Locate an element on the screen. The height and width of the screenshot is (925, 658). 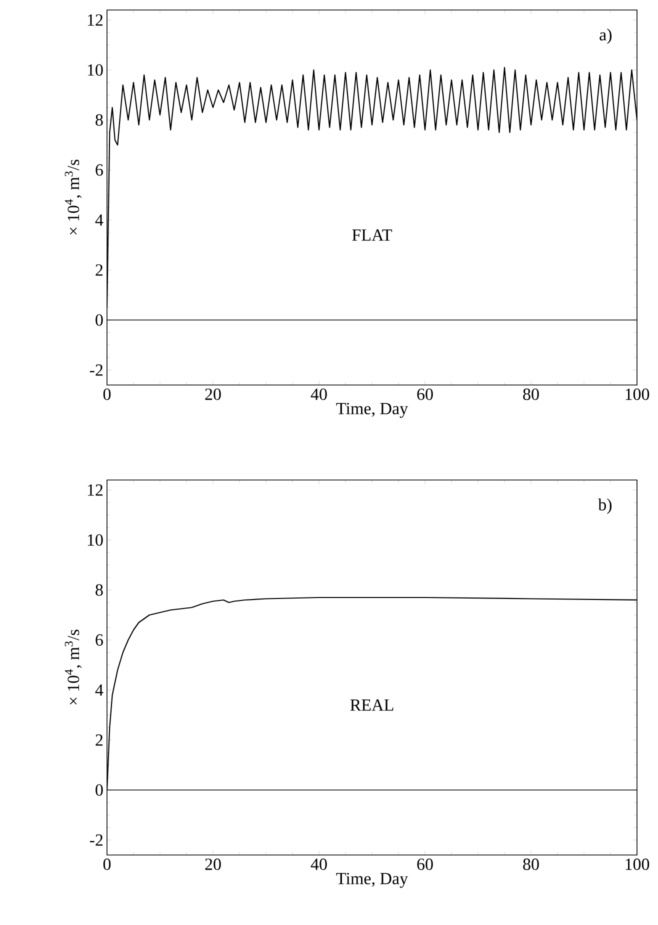
annotation: FLAT is located at coordinates (372, 235).